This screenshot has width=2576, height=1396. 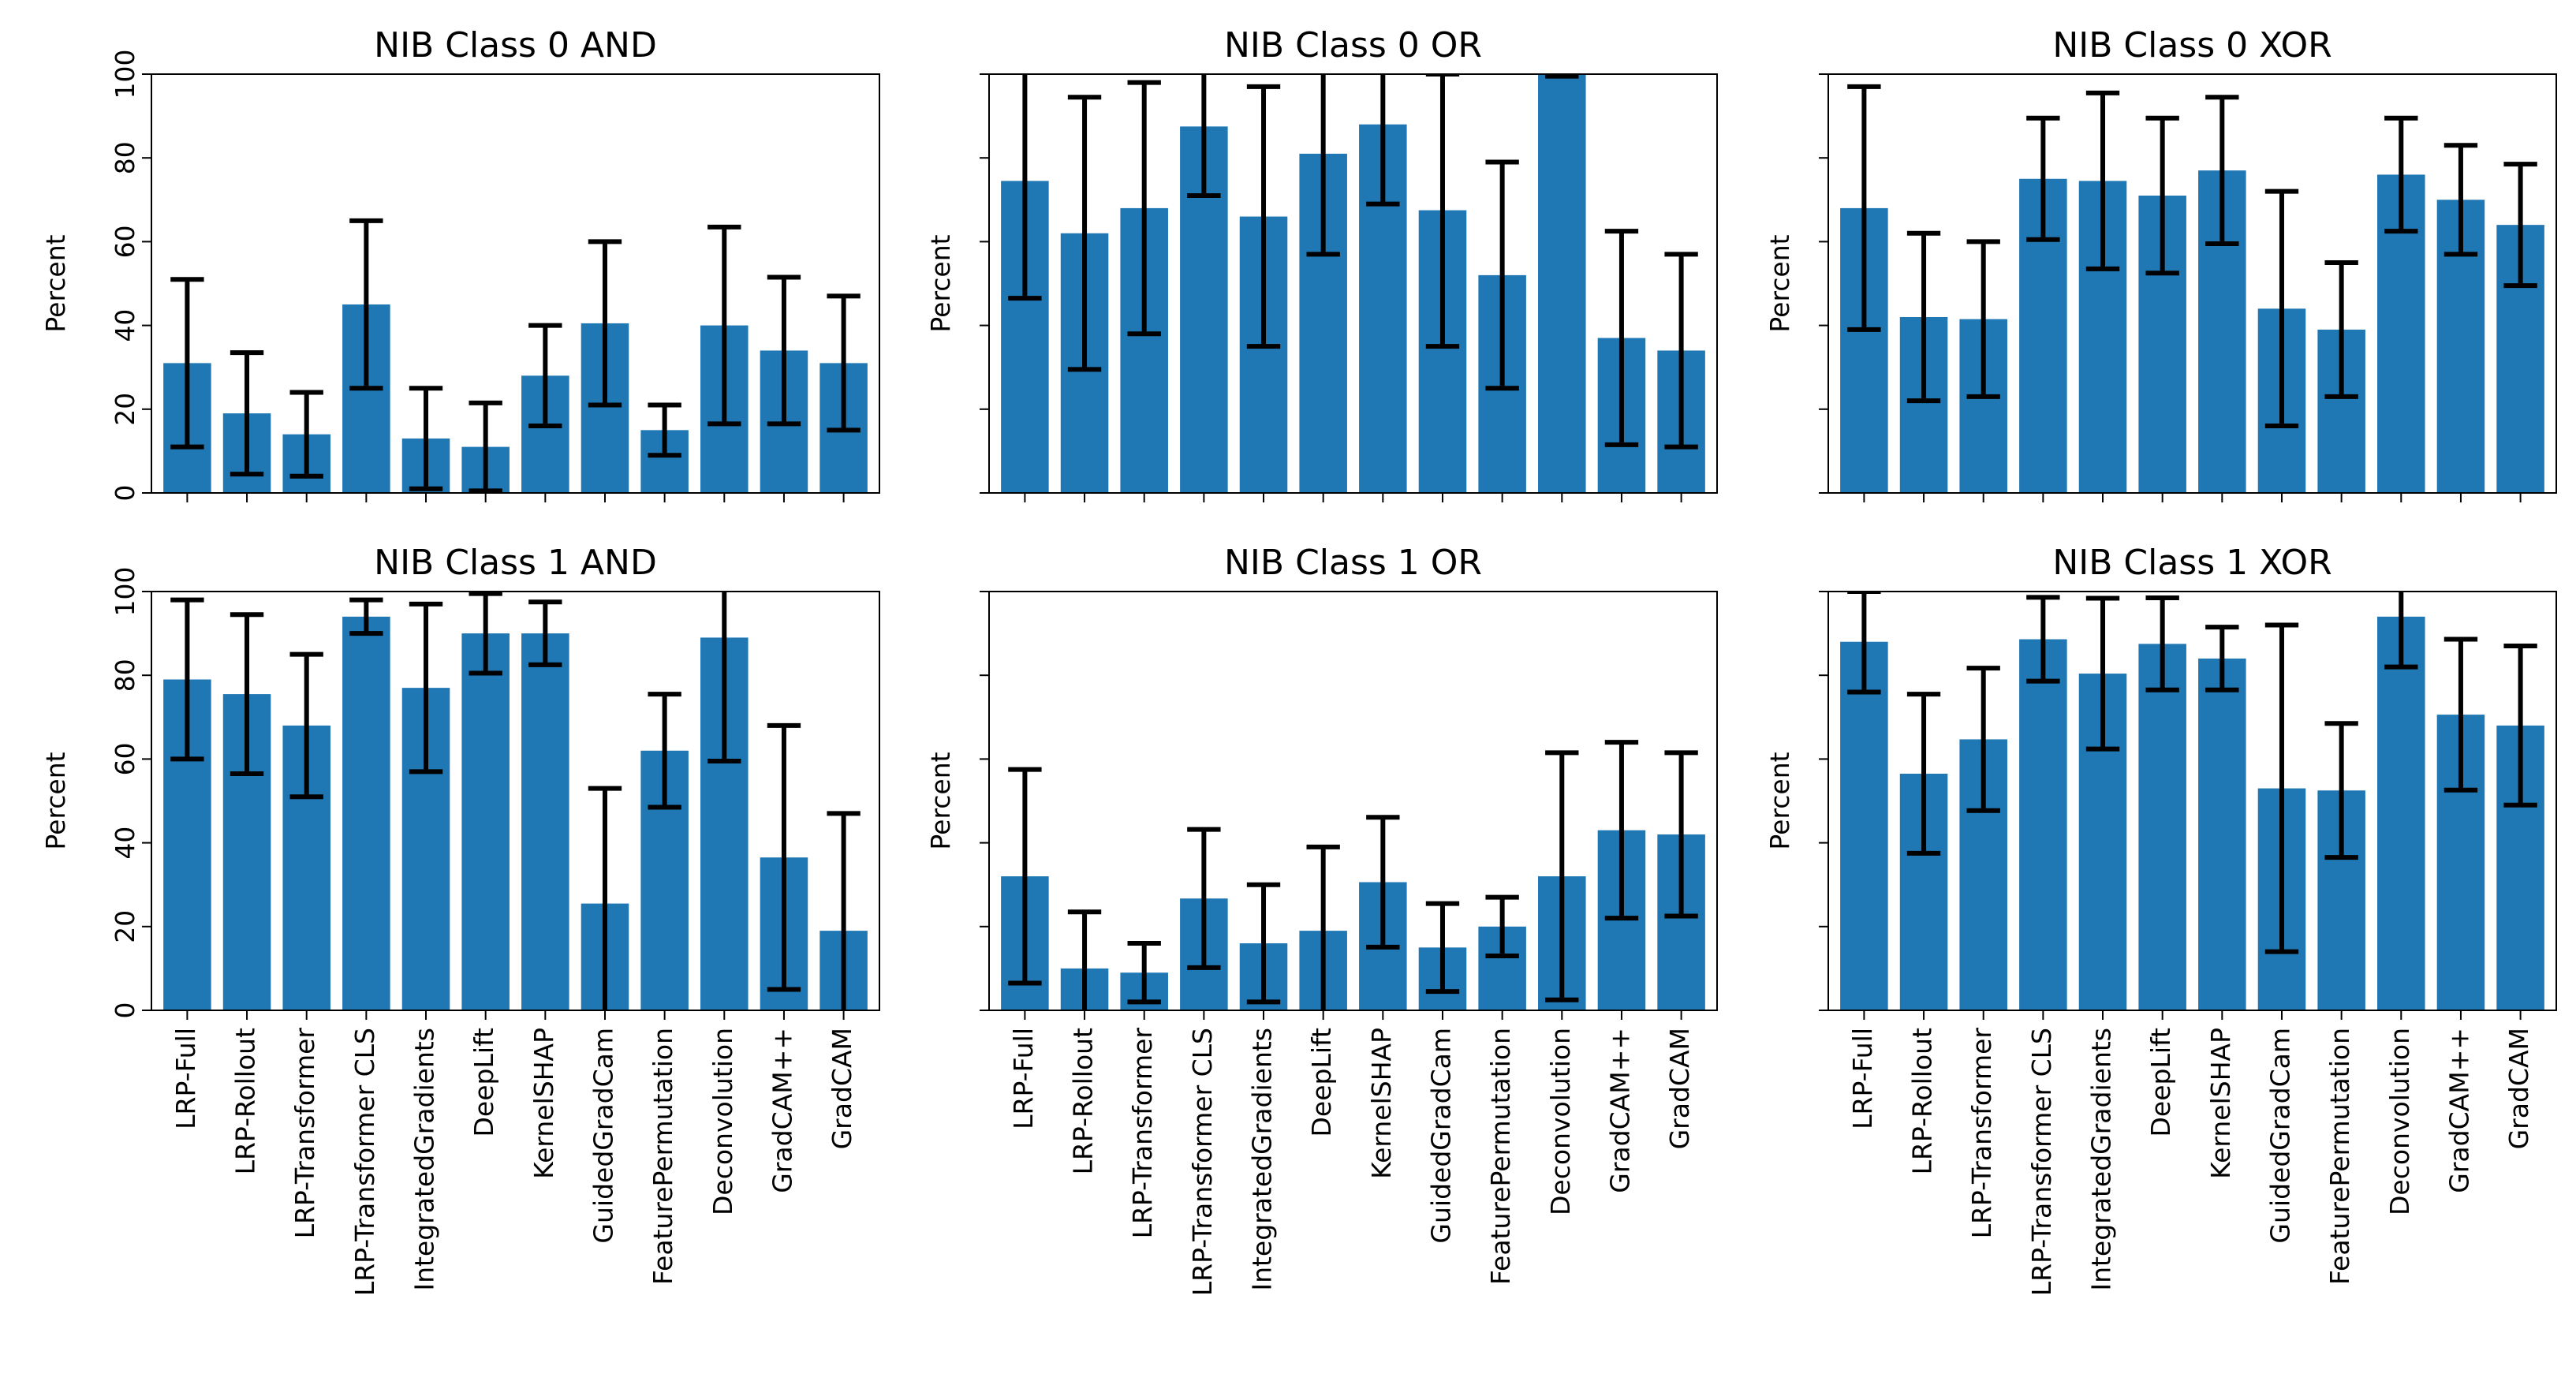 I want to click on chart-title: NIB Class 1 AND, so click(x=515, y=563).